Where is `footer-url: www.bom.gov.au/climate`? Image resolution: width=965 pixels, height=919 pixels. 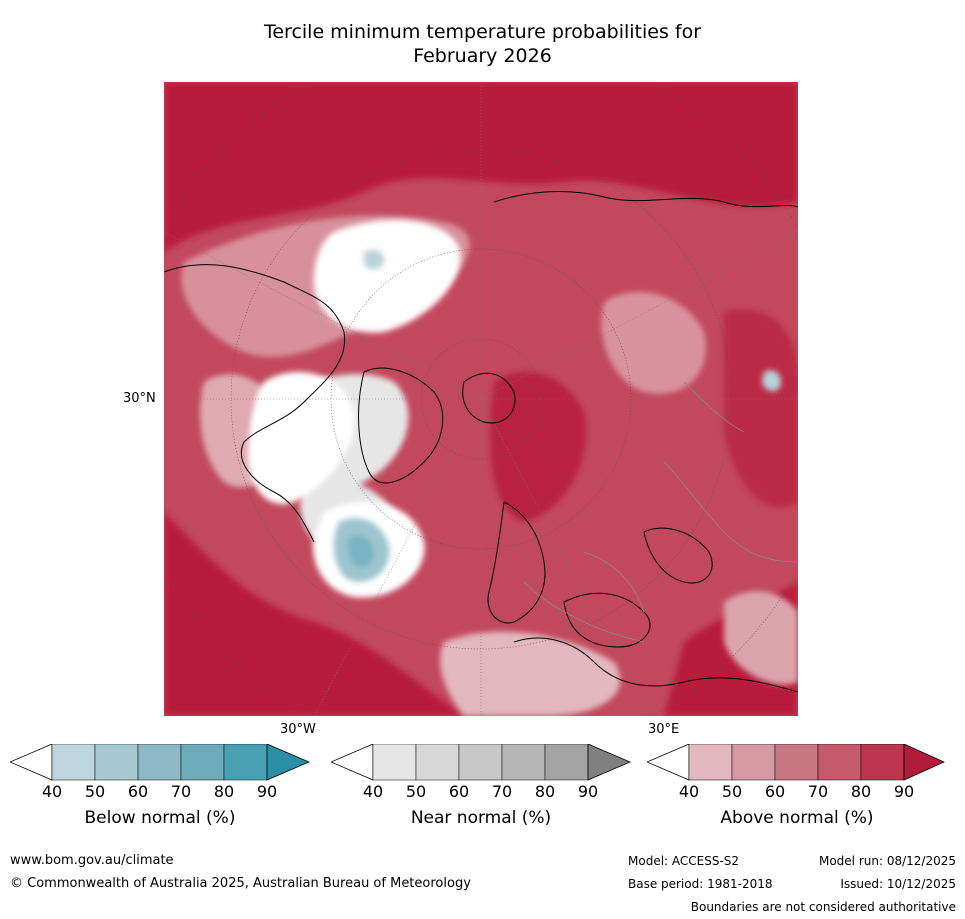 footer-url: www.bom.gov.au/climate is located at coordinates (92, 860).